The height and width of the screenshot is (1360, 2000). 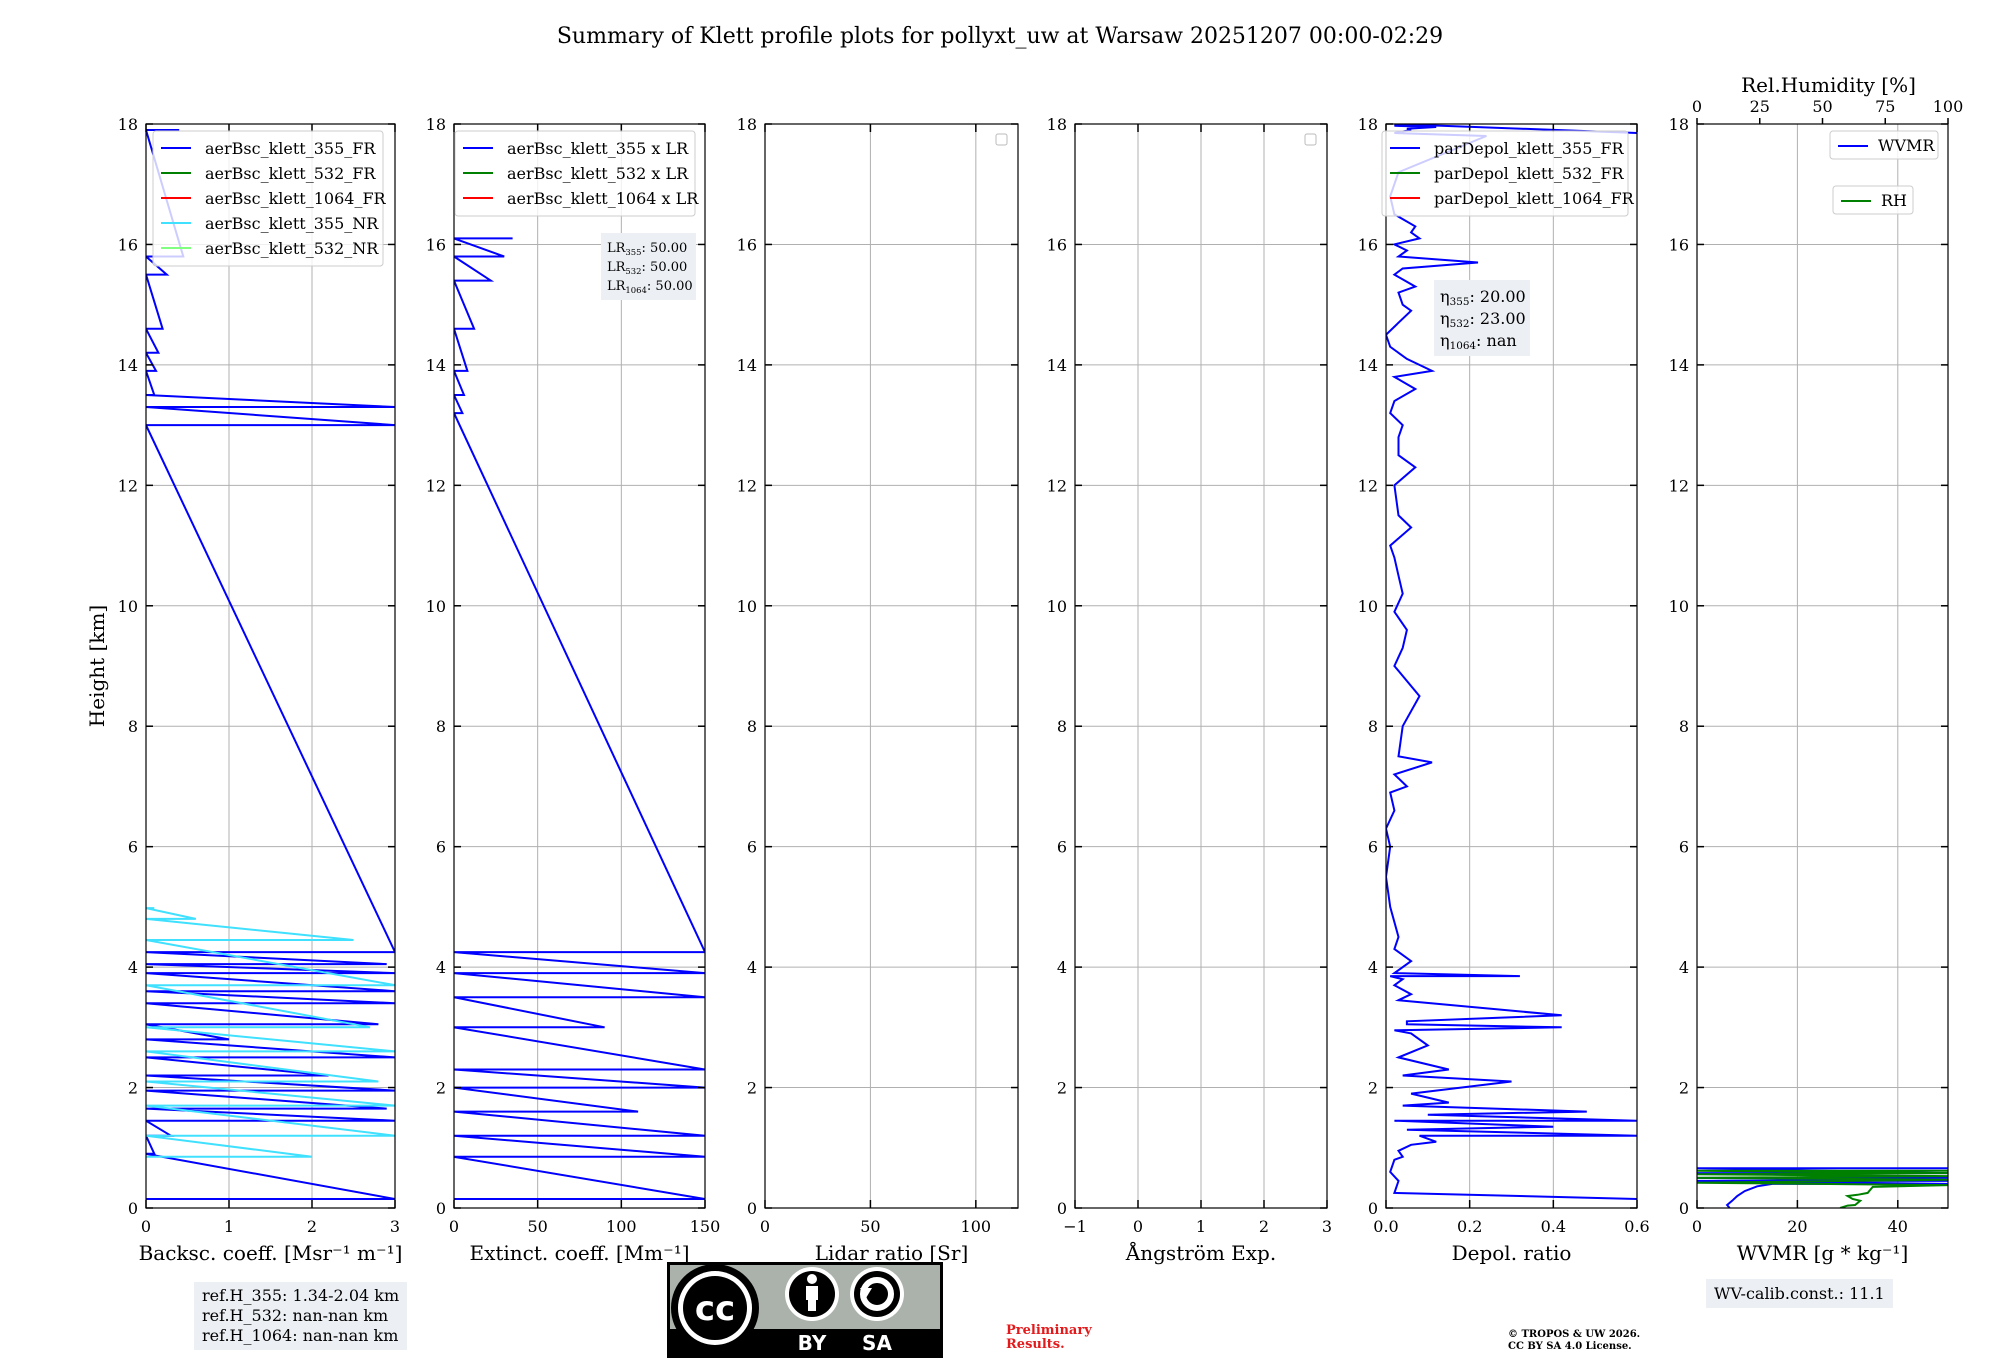 What do you see at coordinates (715, 1309) in the screenshot?
I see `cc-letters: cc` at bounding box center [715, 1309].